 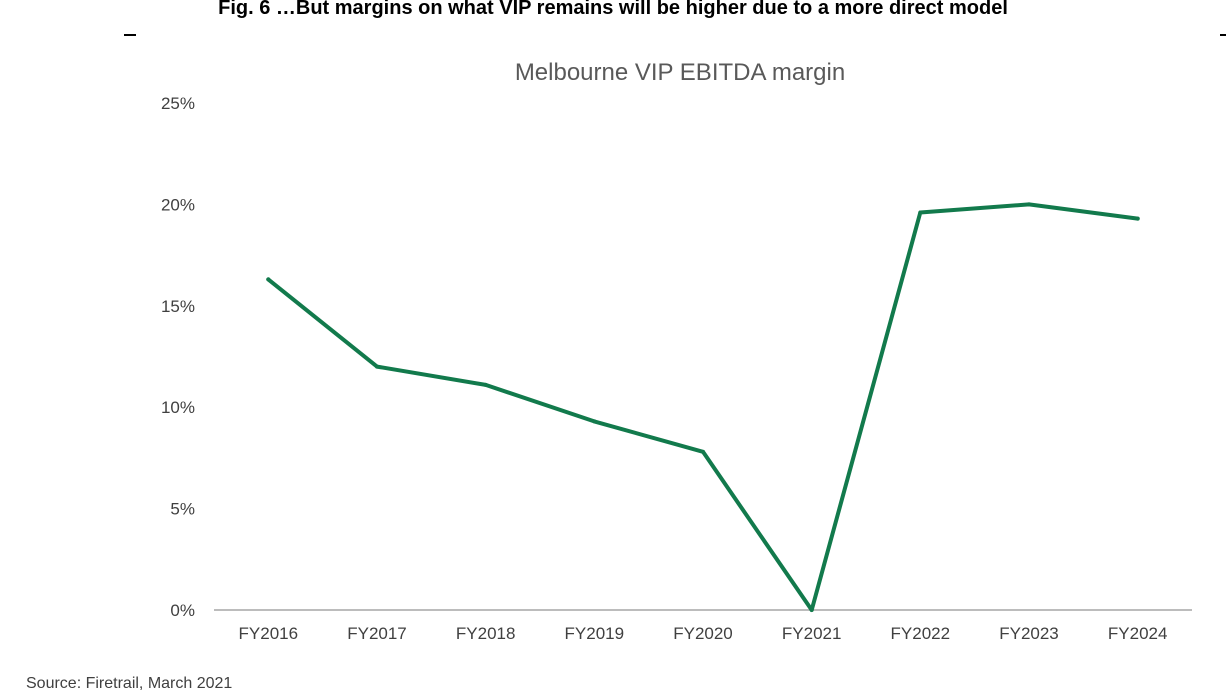 I want to click on y-tick-label: 25%, so click(x=178, y=103).